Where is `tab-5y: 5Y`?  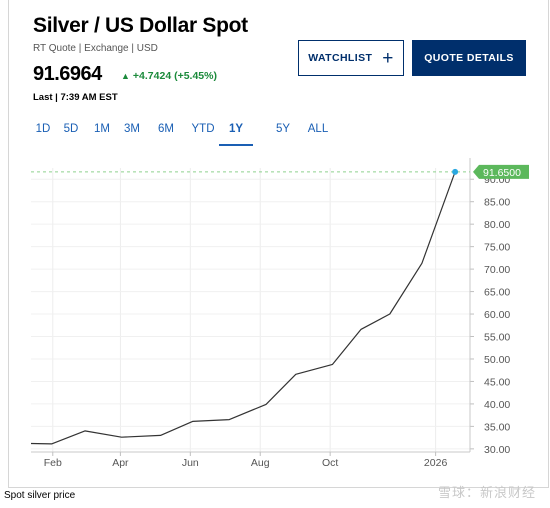 tab-5y: 5Y is located at coordinates (283, 129).